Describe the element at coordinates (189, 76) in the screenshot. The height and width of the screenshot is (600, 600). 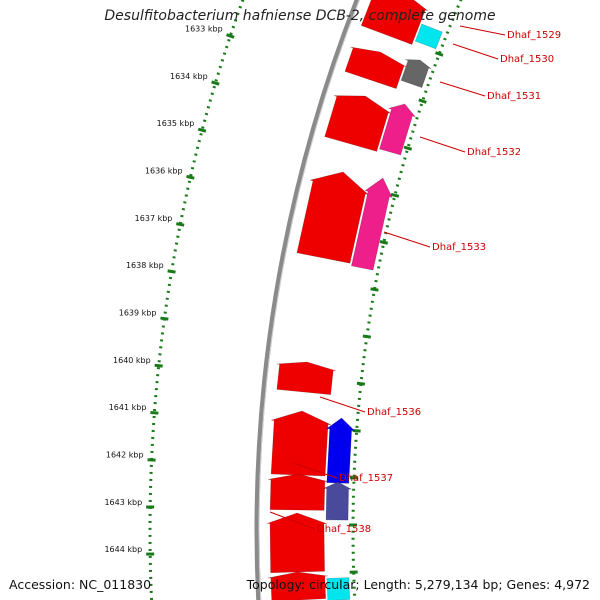
I see `kbp-tick-label: 1634 kbp` at that location.